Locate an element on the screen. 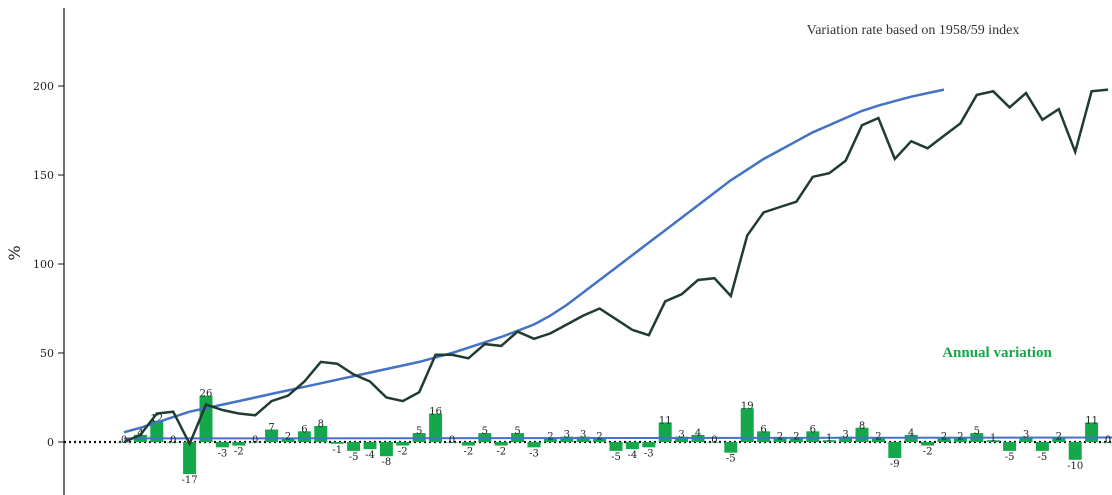 The image size is (1112, 495). bar-value-label: 7 is located at coordinates (271, 428).